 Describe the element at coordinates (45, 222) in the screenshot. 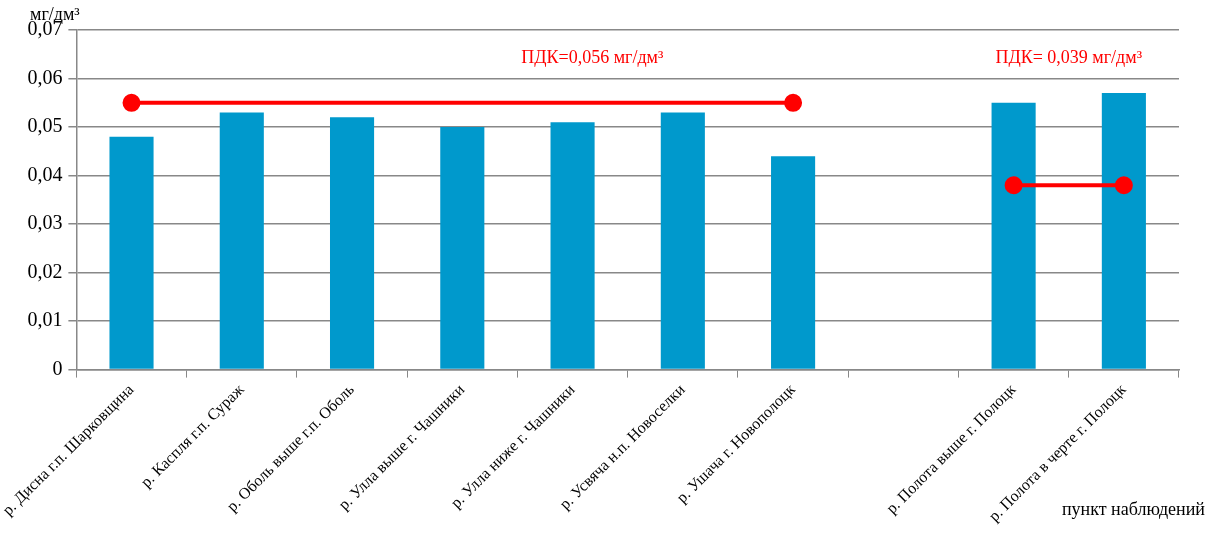

I see `y-tick-label: 0,03` at that location.